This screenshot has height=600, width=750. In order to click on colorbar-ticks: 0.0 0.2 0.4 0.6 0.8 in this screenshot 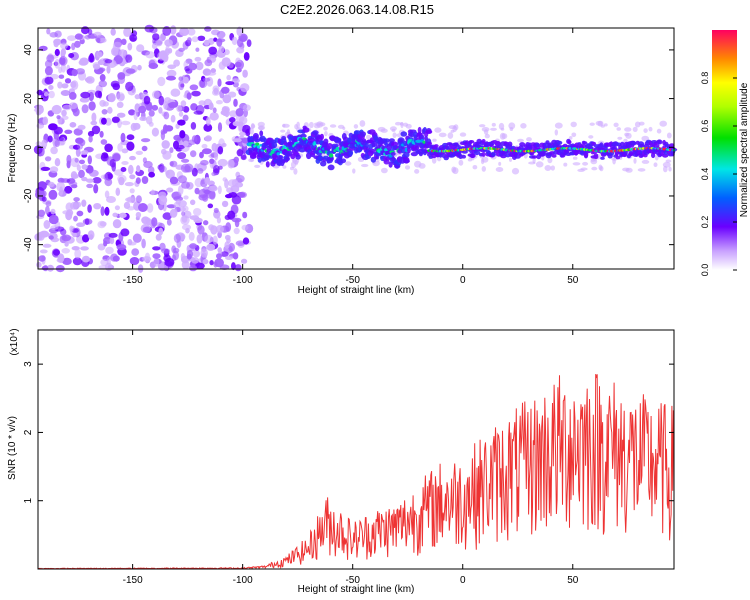, I will do `click(718, 174)`.